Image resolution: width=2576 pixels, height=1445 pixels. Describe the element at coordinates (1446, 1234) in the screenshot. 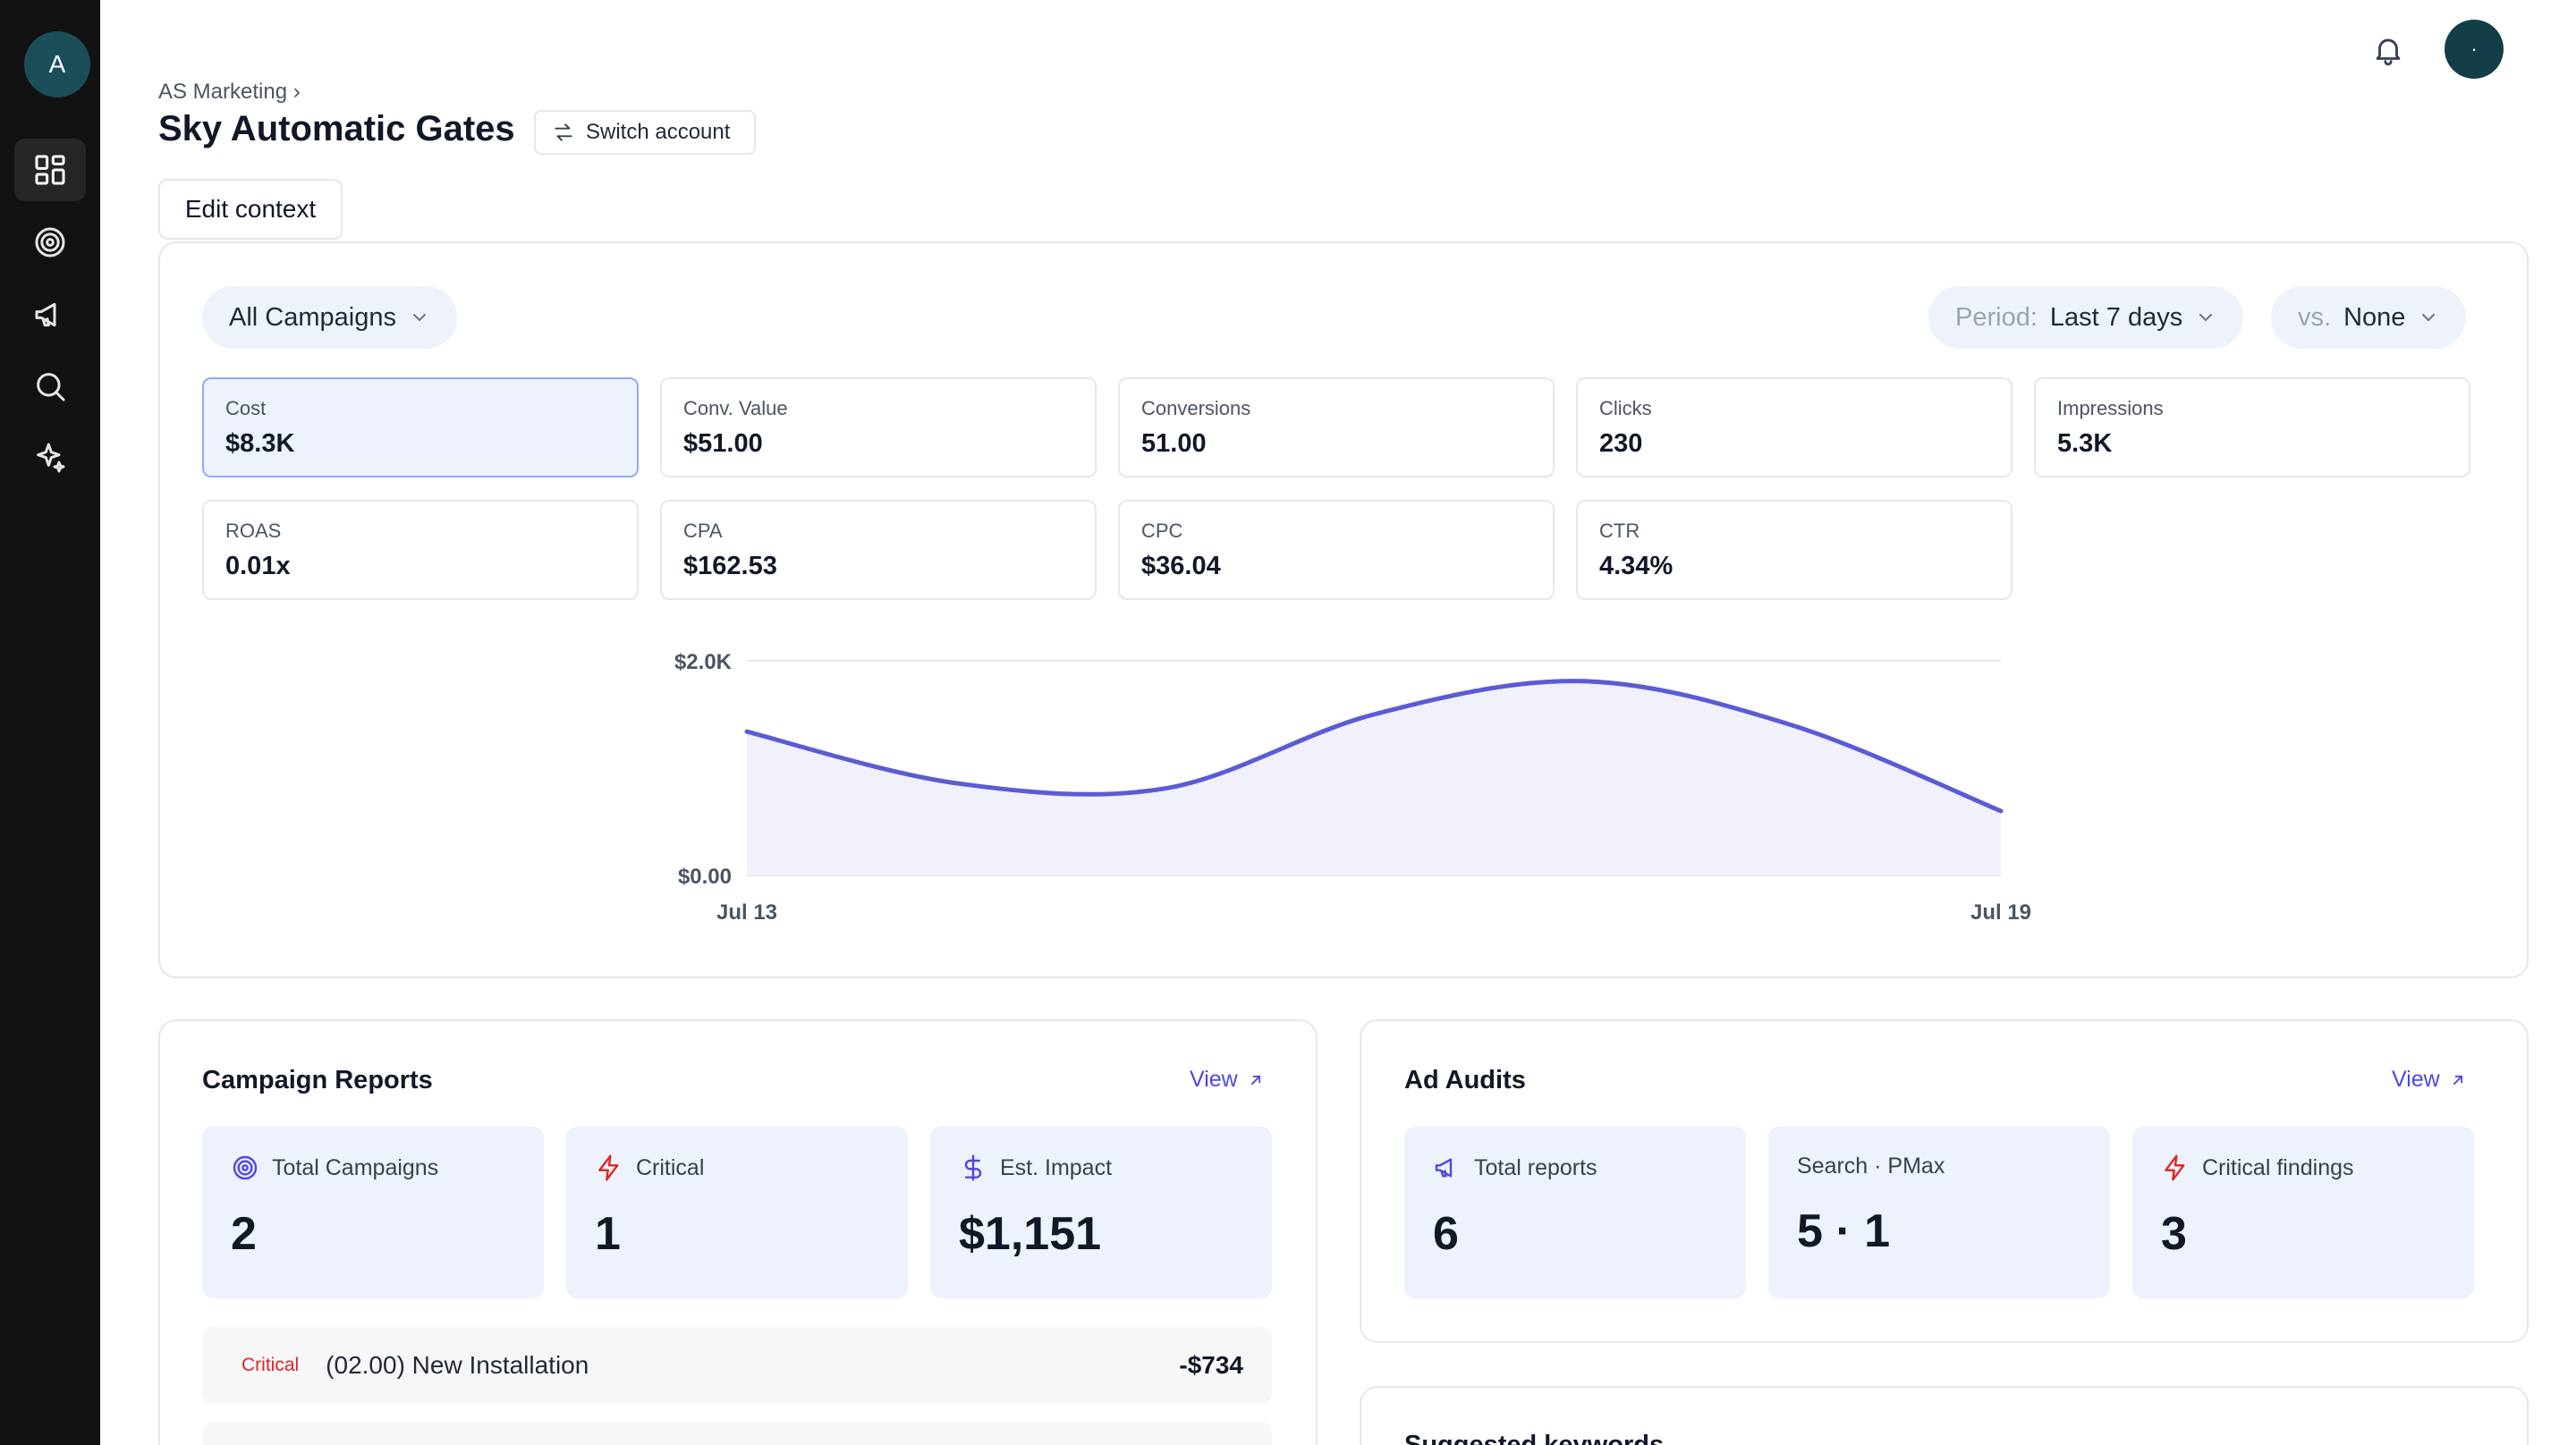

I see `stat-value: 6` at that location.